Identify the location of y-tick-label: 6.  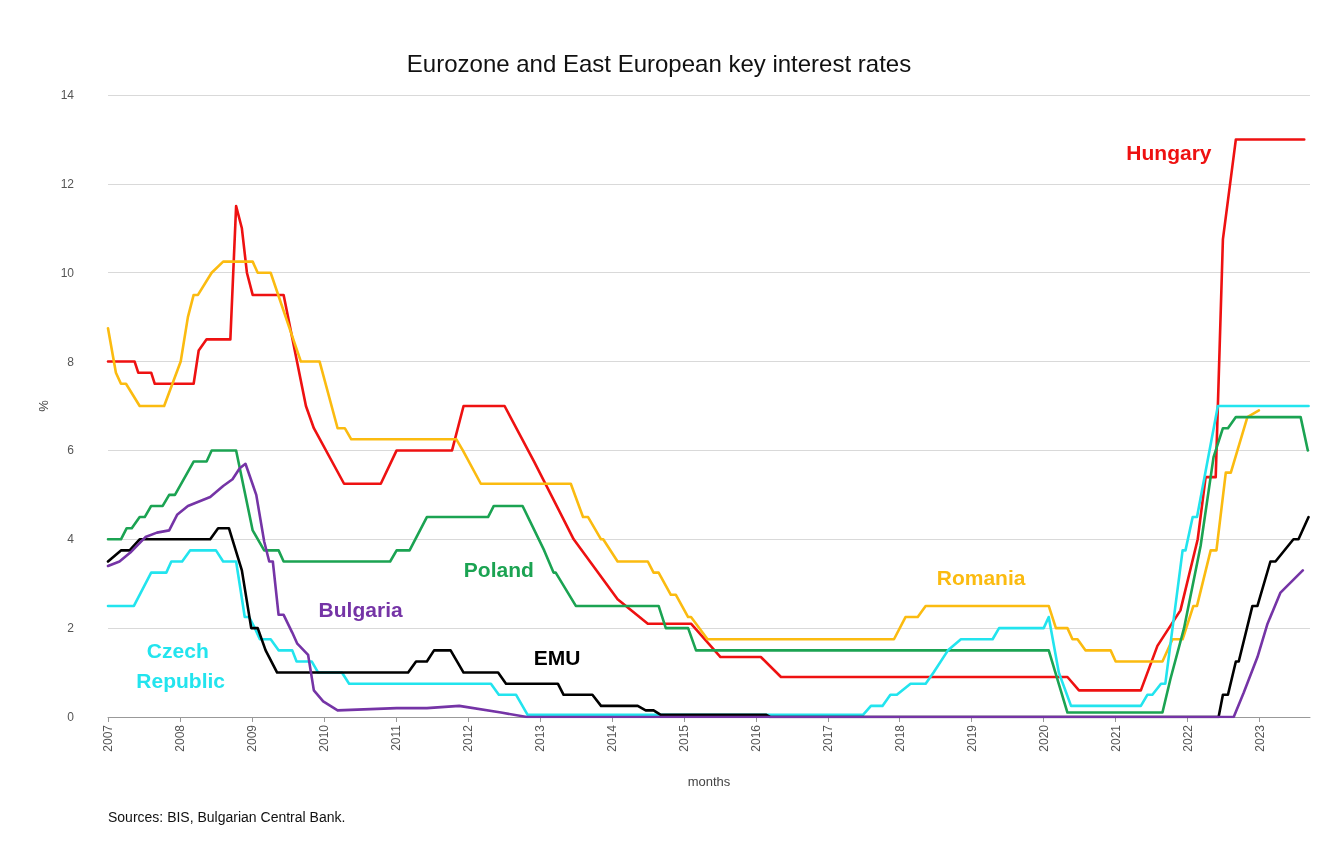
(71, 450).